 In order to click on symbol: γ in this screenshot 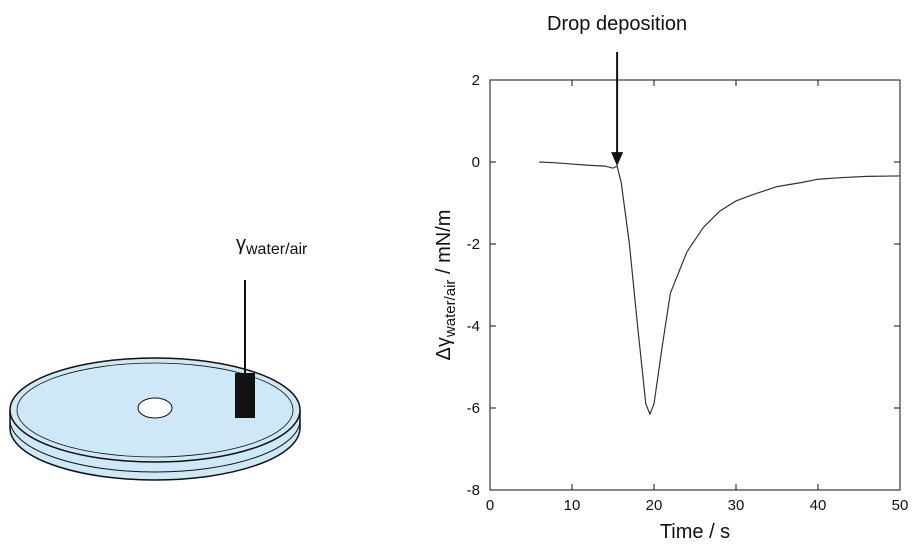, I will do `click(241, 244)`.